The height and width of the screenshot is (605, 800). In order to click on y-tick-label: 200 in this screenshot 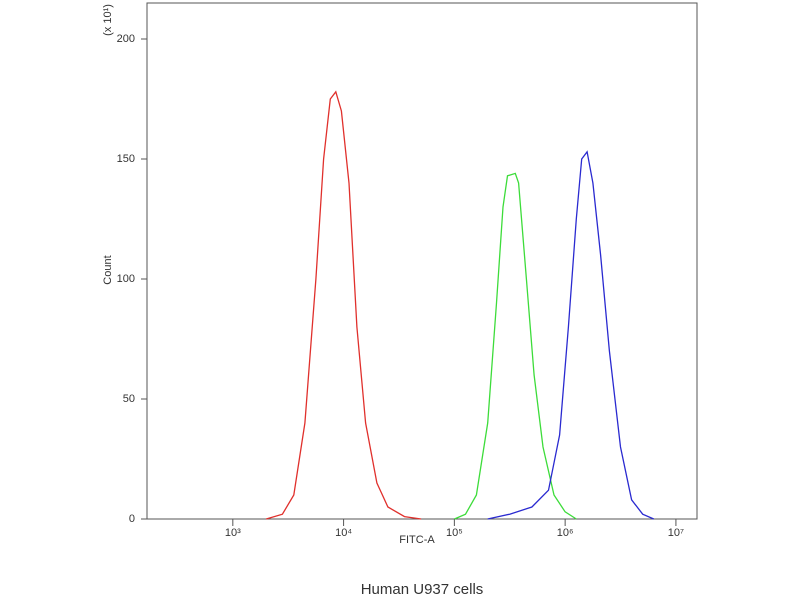, I will do `click(126, 39)`.